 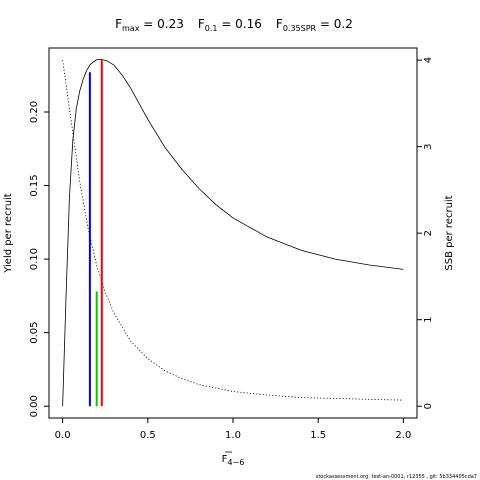 I want to click on x-axis-label-main: F, so click(x=225, y=459).